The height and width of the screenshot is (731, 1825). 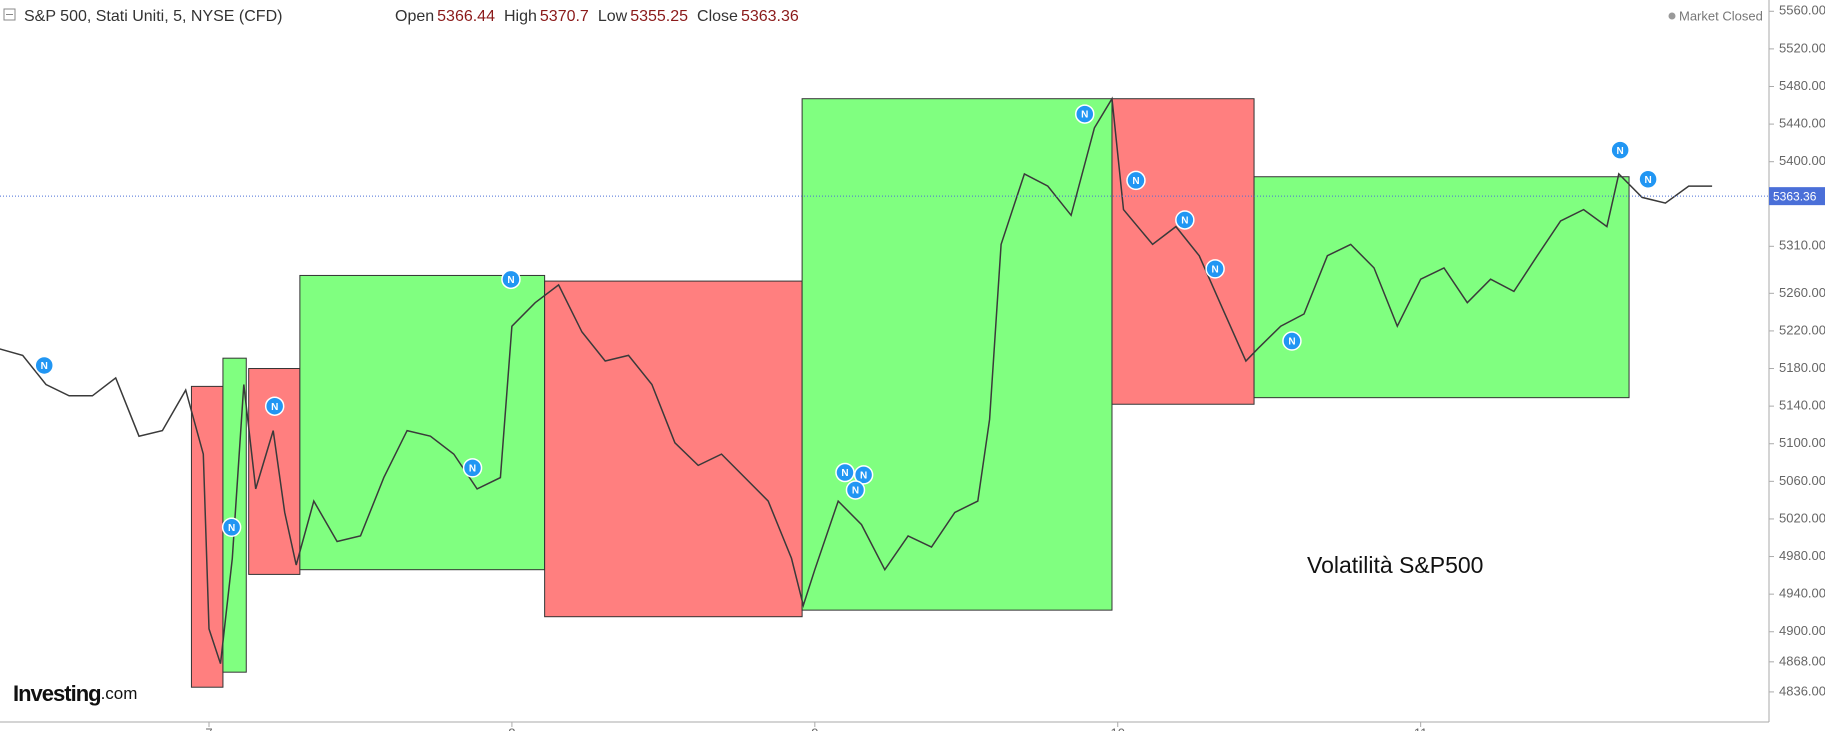 What do you see at coordinates (1802, 123) in the screenshot?
I see `y-tick-label: 5440.00` at bounding box center [1802, 123].